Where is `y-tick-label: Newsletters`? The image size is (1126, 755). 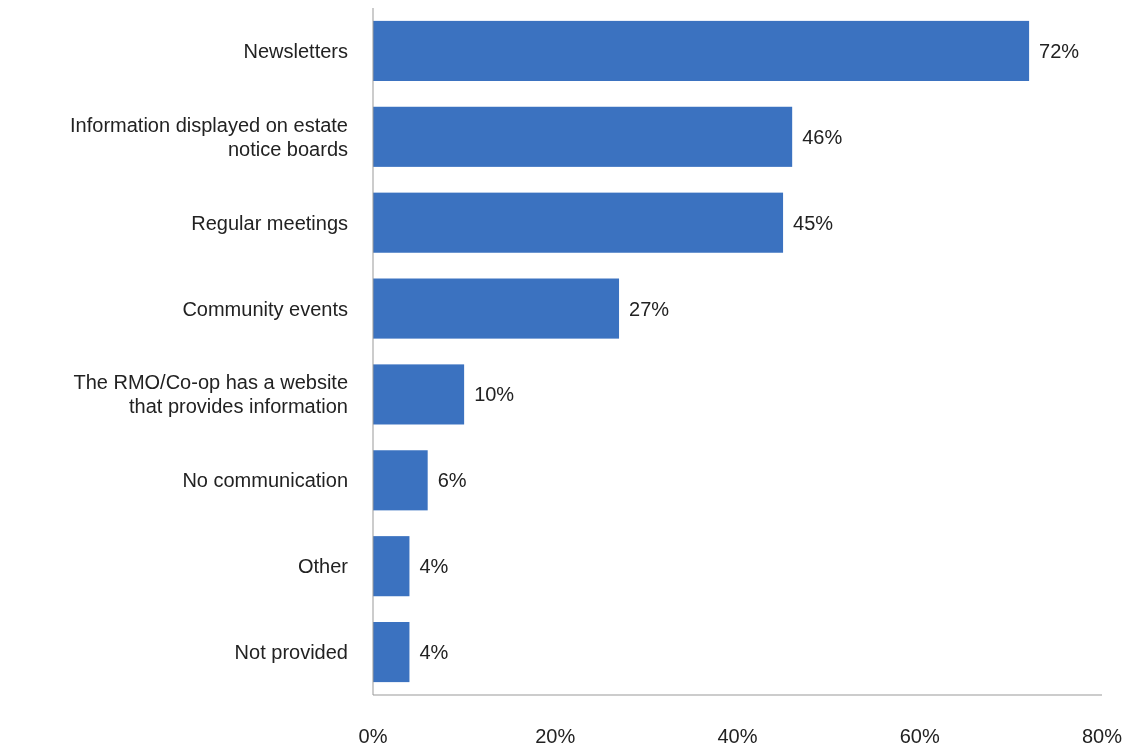 y-tick-label: Newsletters is located at coordinates (295, 50).